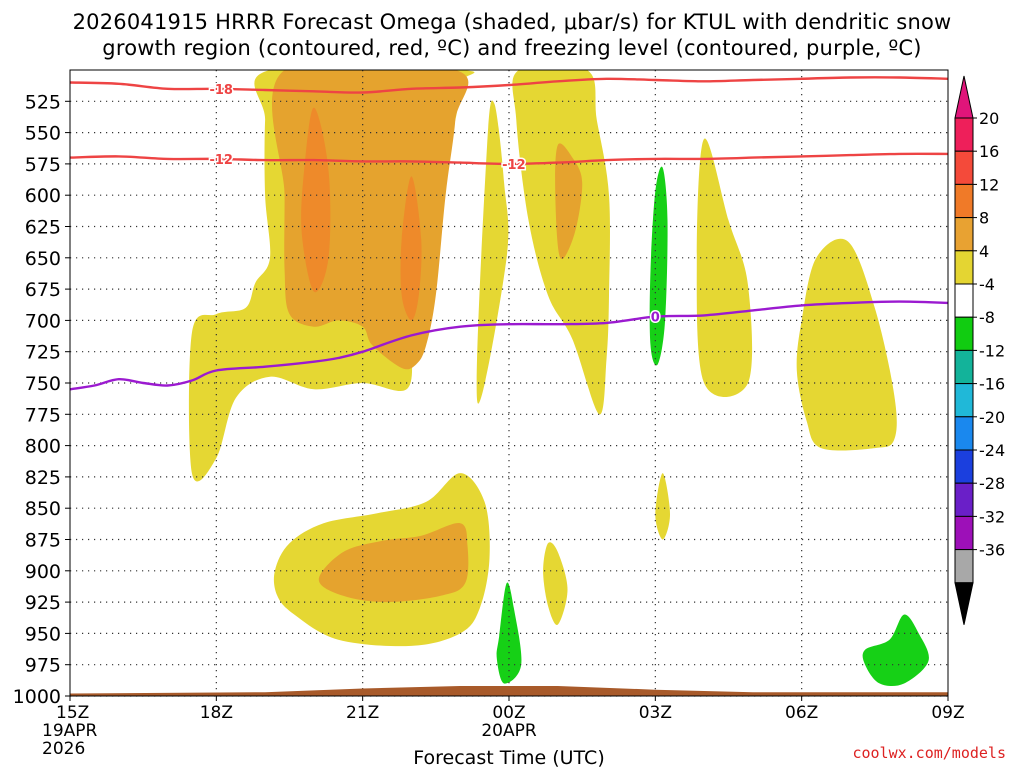  Describe the element at coordinates (63, 749) in the screenshot. I see `x-tick-year-15Z: 2026` at that location.